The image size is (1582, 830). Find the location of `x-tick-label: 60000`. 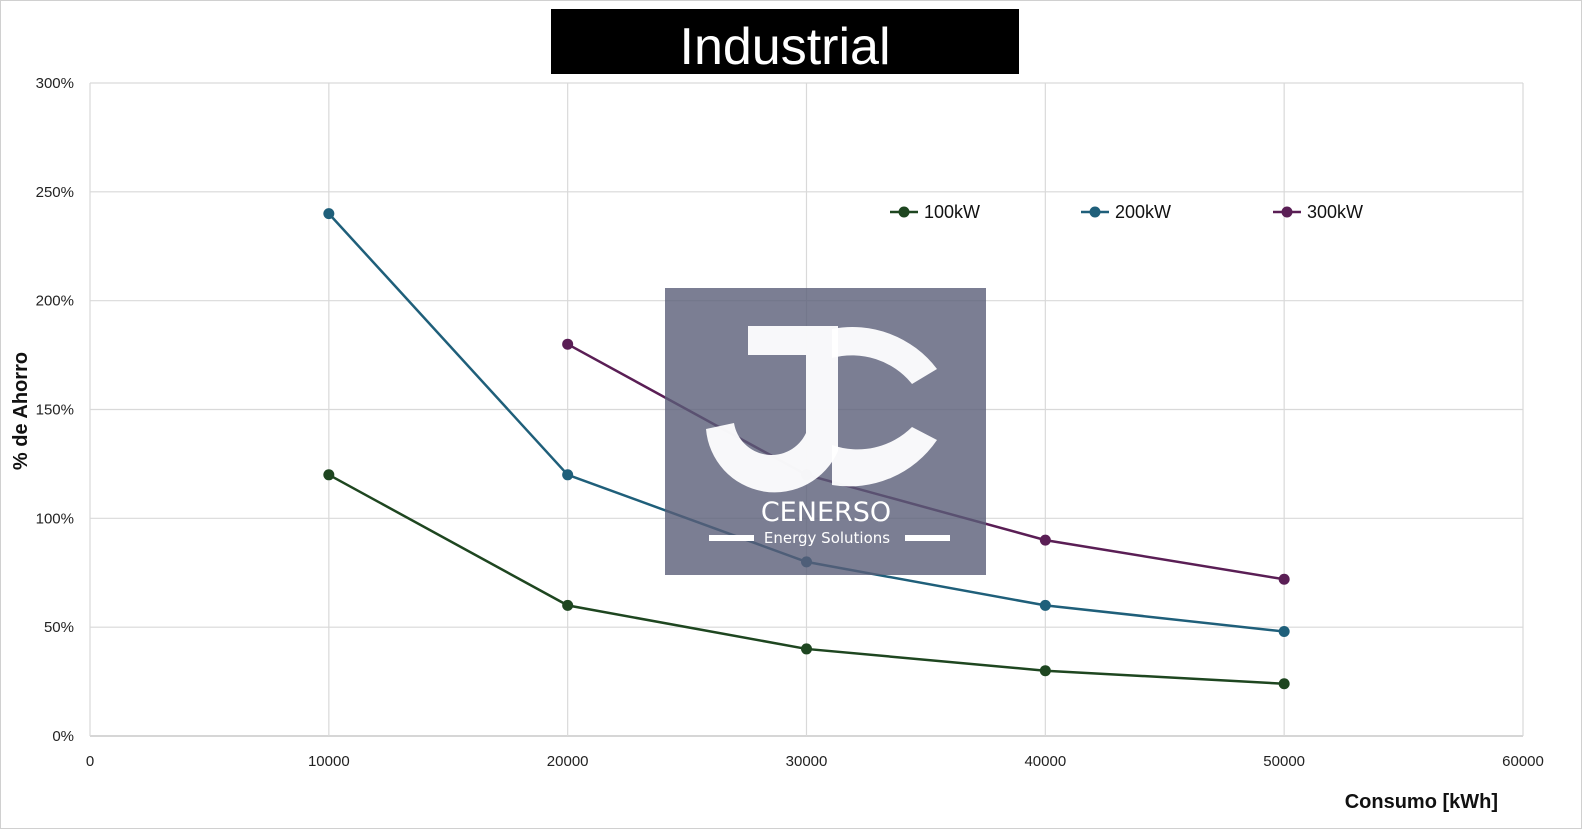

x-tick-label: 60000 is located at coordinates (1523, 761).